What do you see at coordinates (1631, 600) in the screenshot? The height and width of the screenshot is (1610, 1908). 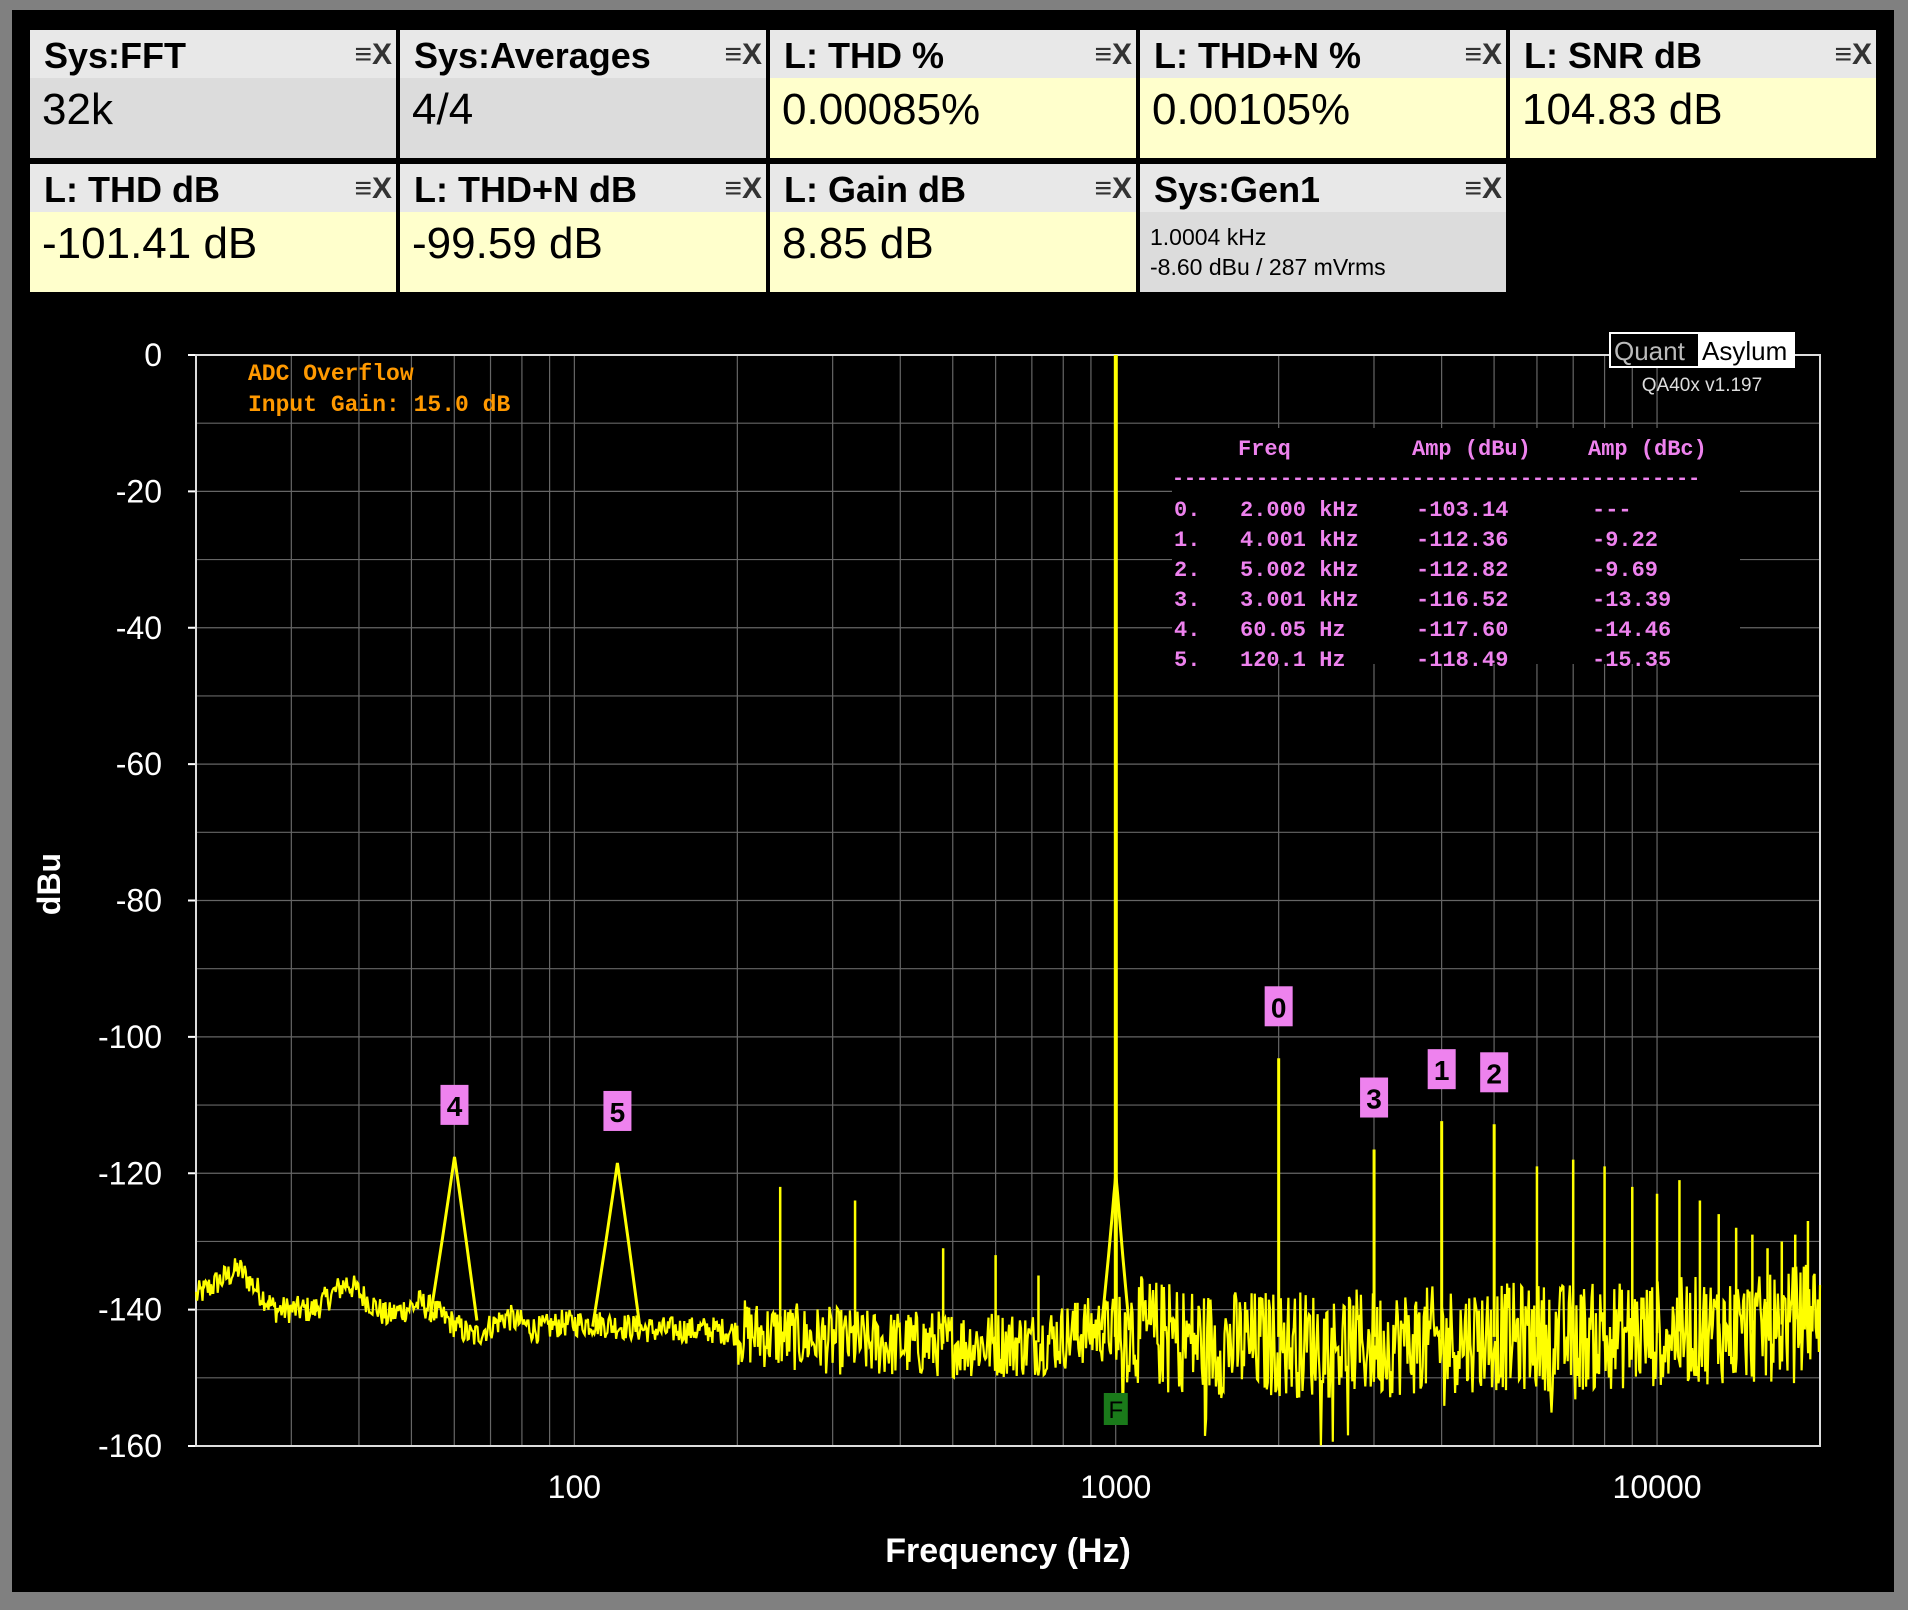 I see `table-cell: -13.39` at bounding box center [1631, 600].